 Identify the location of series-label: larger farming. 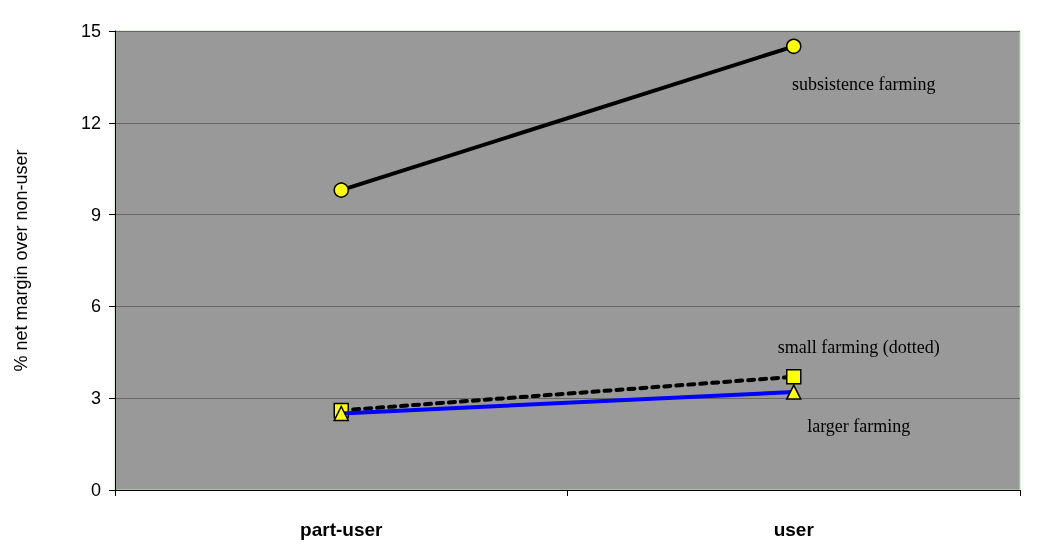
(859, 425).